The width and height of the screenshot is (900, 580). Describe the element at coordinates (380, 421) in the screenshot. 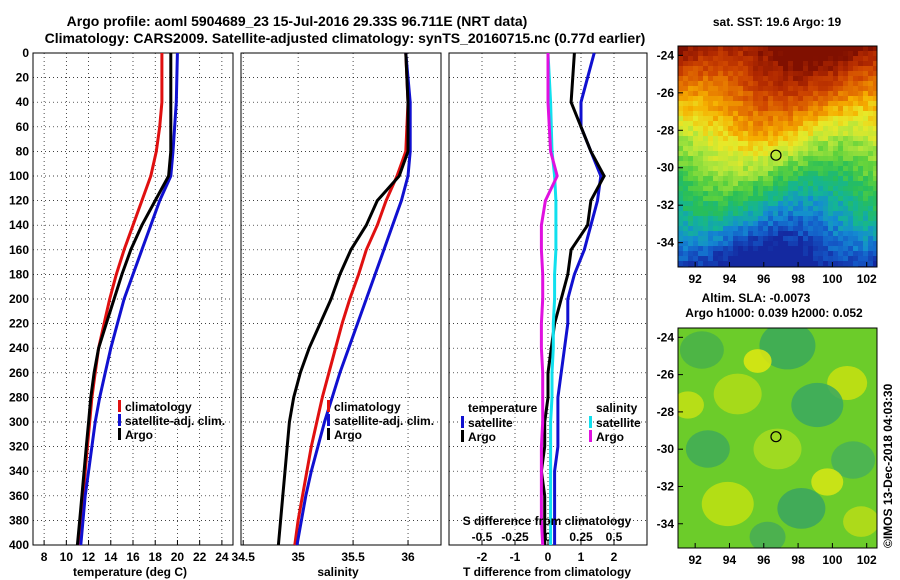

I see `salinity-legend: climatology satellite-adj. clim. Argo` at that location.